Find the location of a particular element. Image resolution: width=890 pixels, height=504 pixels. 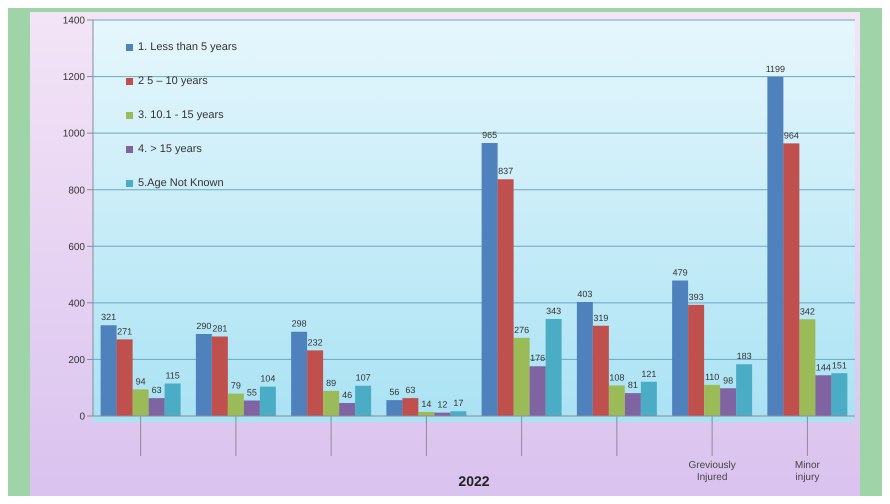

data-label: 14 is located at coordinates (426, 404).